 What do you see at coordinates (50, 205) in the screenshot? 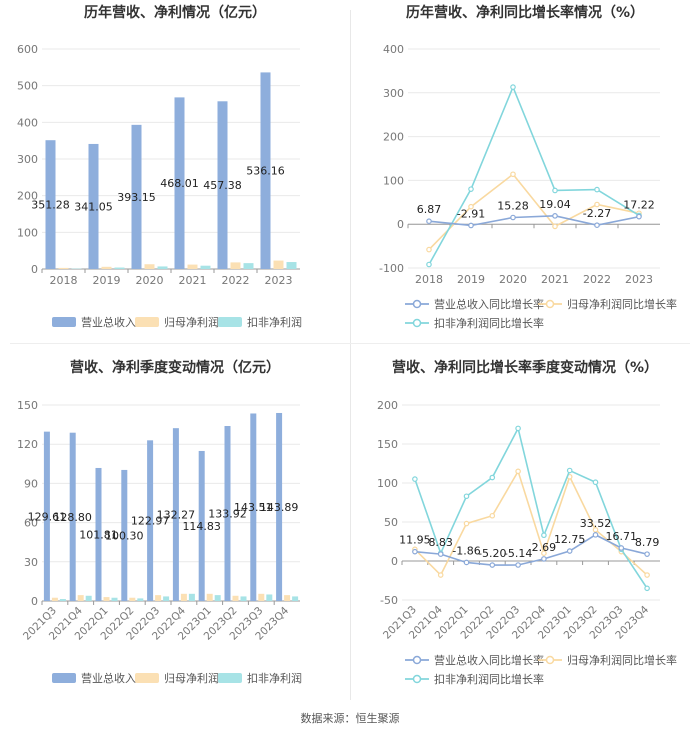
I see `data-label: 351.28` at bounding box center [50, 205].